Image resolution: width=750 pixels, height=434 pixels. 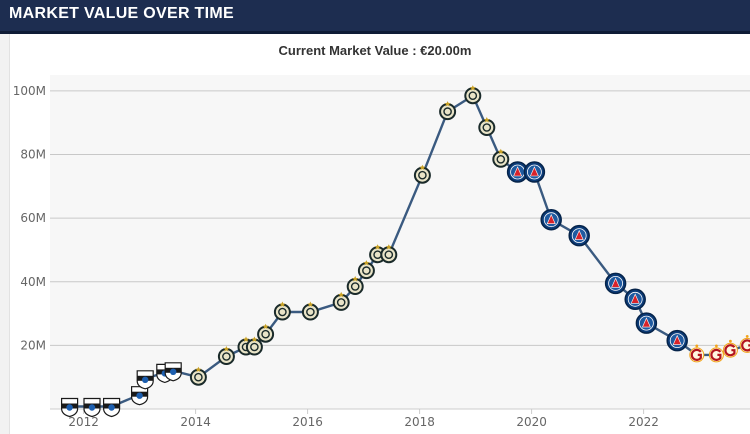 What do you see at coordinates (195, 422) in the screenshot?
I see `x-tick-label: 2014` at bounding box center [195, 422].